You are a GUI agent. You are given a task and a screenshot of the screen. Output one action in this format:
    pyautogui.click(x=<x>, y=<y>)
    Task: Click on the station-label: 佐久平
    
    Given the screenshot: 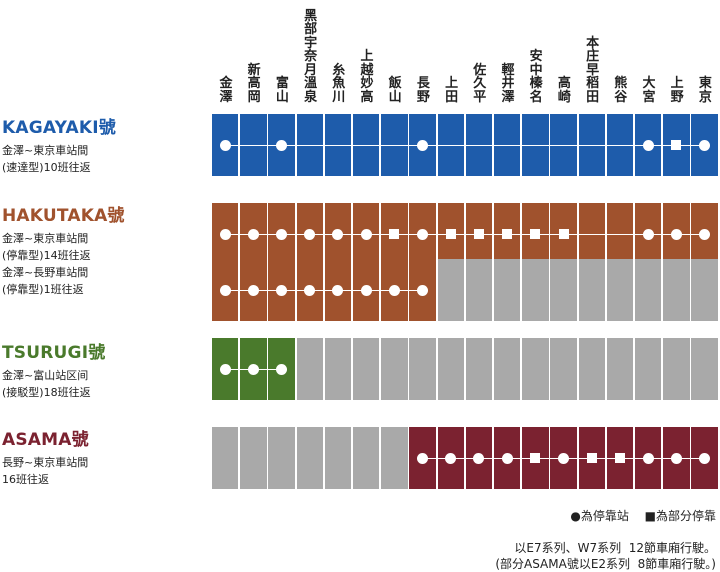 What is the action you would take?
    pyautogui.click(x=480, y=83)
    